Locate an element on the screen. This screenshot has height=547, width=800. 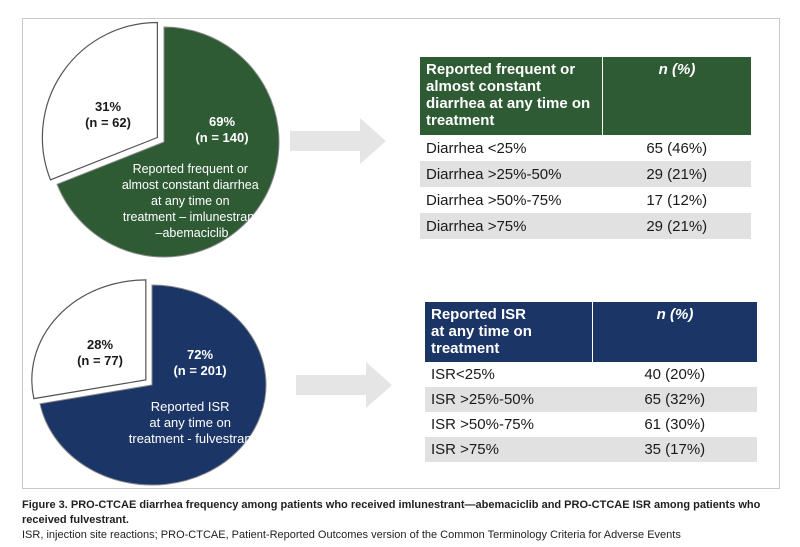
row-label: ISR >50%-75% is located at coordinates (482, 424).